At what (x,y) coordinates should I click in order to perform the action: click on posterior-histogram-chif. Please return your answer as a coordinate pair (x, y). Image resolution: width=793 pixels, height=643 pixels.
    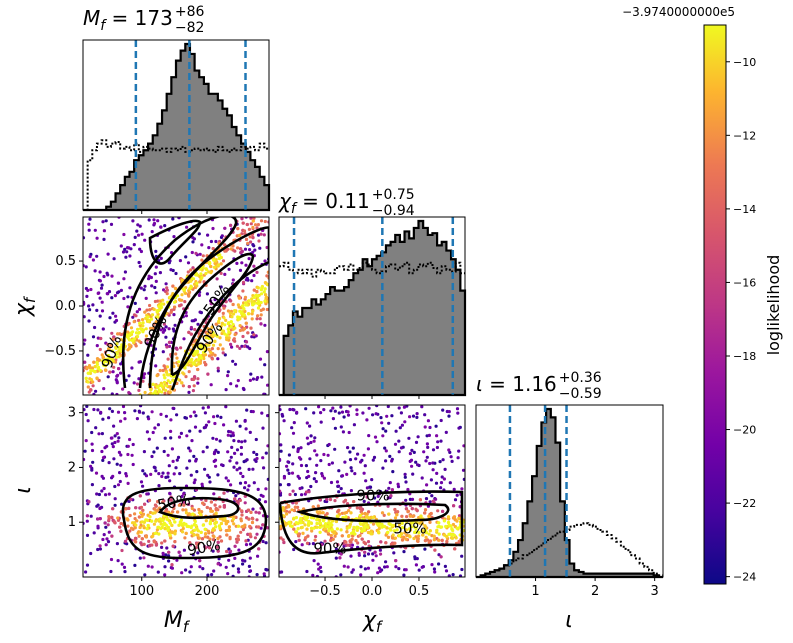
    Looking at the image, I should click on (373, 308).